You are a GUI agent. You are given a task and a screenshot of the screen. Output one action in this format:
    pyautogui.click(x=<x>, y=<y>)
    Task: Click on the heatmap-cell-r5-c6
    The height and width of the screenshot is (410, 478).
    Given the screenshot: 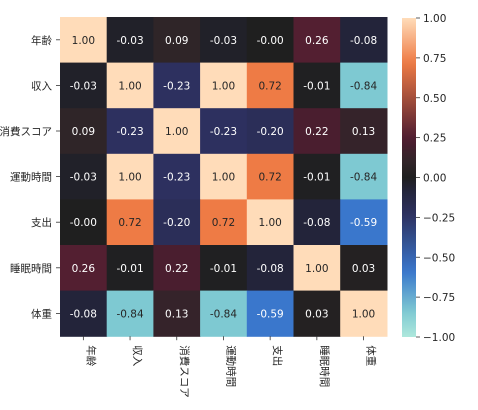 What is the action you would take?
    pyautogui.click(x=364, y=268)
    